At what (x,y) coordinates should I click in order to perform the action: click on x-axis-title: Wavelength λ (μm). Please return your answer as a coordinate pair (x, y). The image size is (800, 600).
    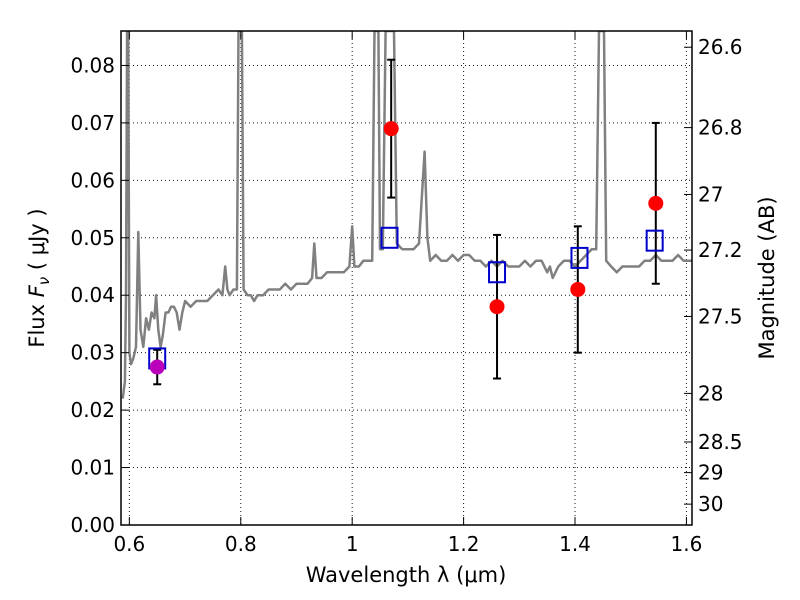
    Looking at the image, I should click on (406, 575).